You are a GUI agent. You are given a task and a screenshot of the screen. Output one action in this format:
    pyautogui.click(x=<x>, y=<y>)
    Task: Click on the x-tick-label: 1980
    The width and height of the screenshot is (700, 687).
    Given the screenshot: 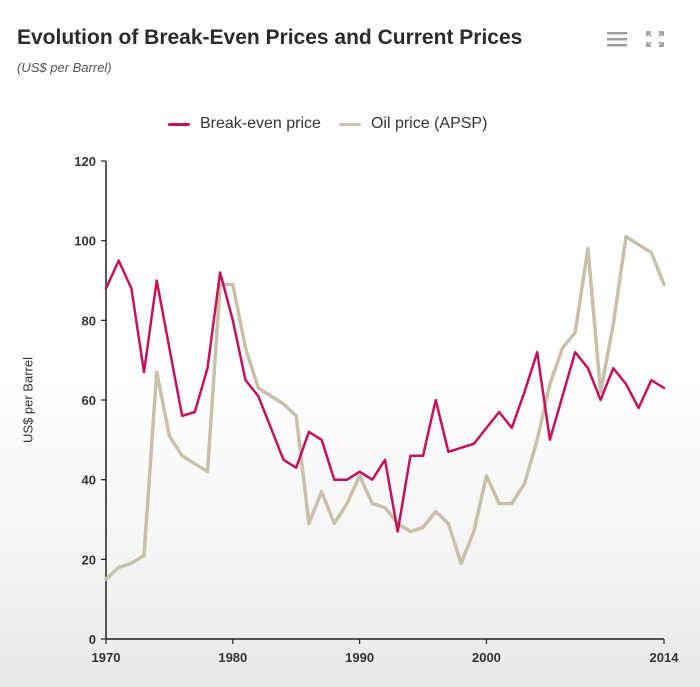 What is the action you would take?
    pyautogui.click(x=232, y=657)
    